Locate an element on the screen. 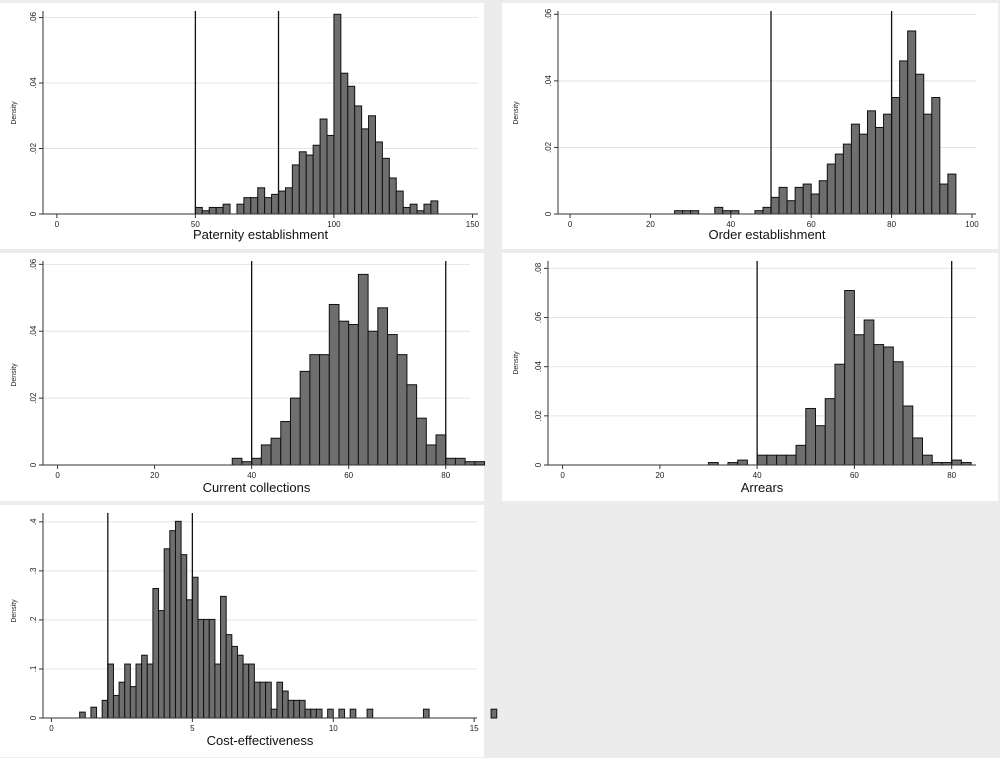  x-axis-title: Arrears is located at coordinates (762, 487).